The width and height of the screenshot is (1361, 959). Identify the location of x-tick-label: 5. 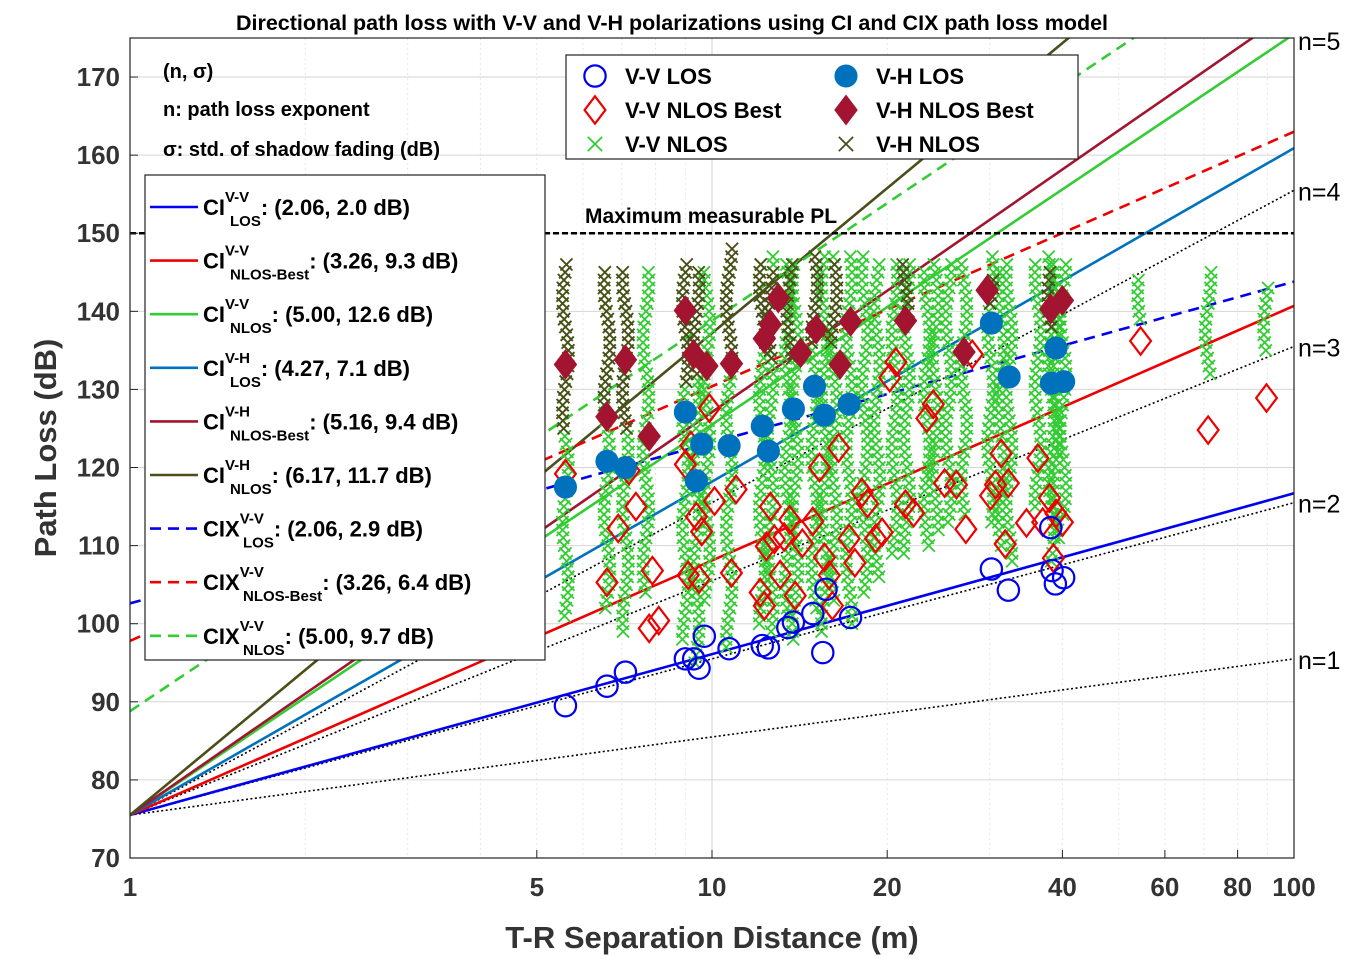
(537, 887).